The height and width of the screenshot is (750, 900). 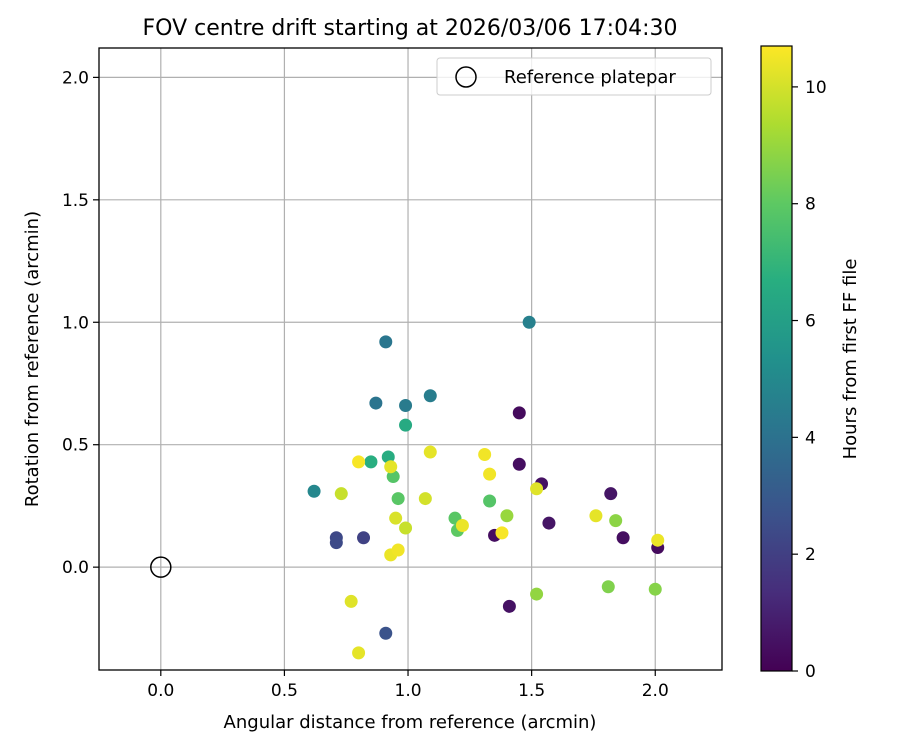 I want to click on colorbar-tick-label: 0, so click(x=810, y=672).